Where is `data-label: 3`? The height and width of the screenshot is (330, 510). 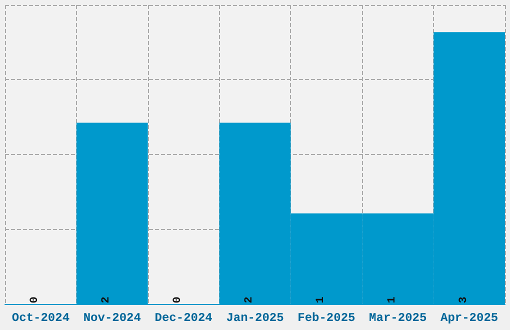
data-label: 3 is located at coordinates (464, 300).